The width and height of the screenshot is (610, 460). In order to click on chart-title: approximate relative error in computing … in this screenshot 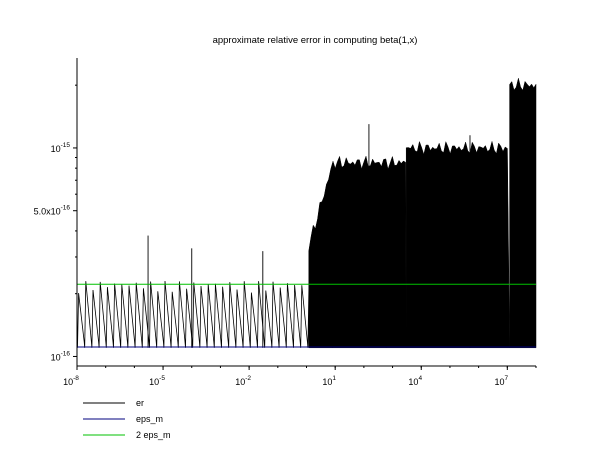, I will do `click(315, 40)`.